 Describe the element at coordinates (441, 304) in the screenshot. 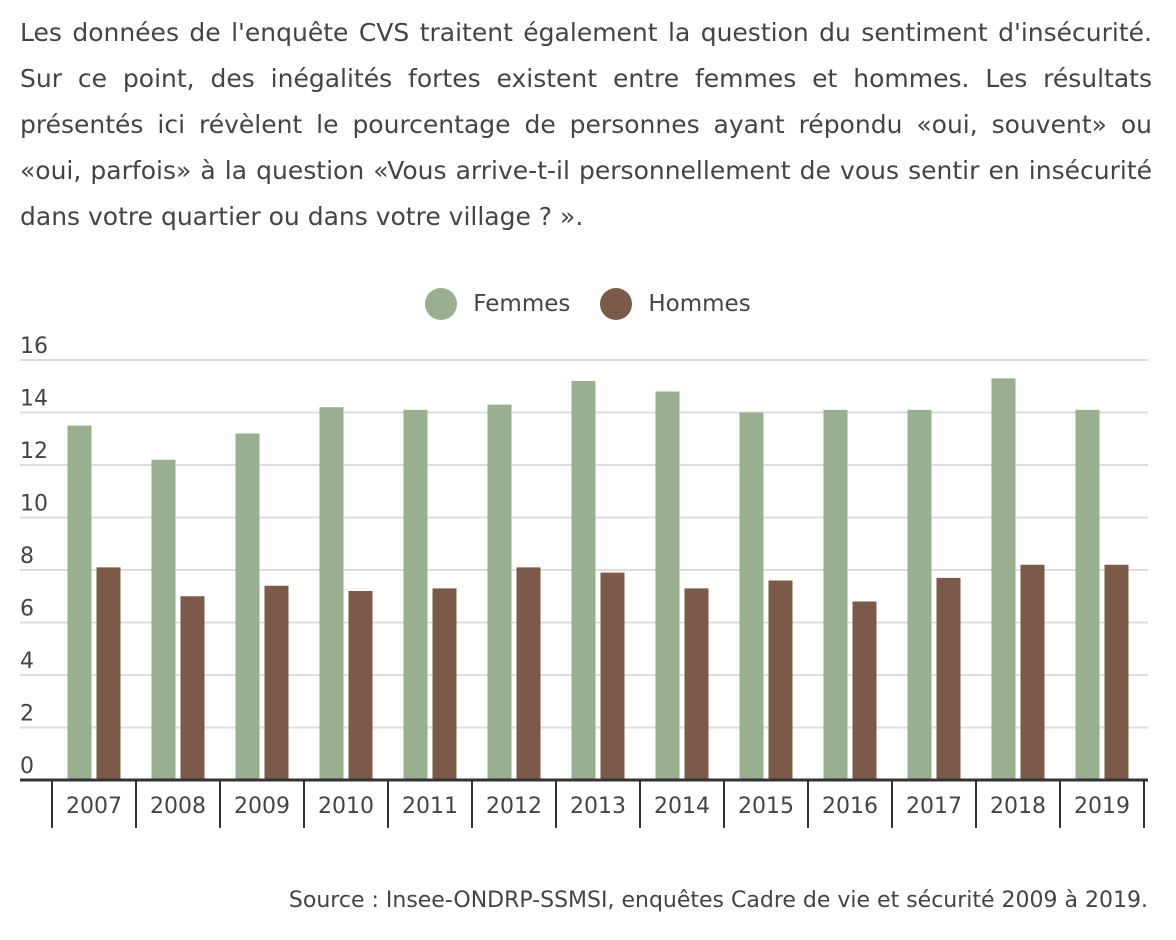

I see `legend-swatch-femmes` at that location.